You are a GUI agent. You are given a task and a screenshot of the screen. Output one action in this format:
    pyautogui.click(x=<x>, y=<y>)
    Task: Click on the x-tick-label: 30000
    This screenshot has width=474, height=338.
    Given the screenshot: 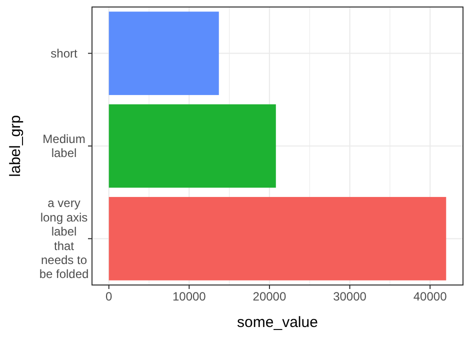 What is the action you would take?
    pyautogui.click(x=350, y=297)
    